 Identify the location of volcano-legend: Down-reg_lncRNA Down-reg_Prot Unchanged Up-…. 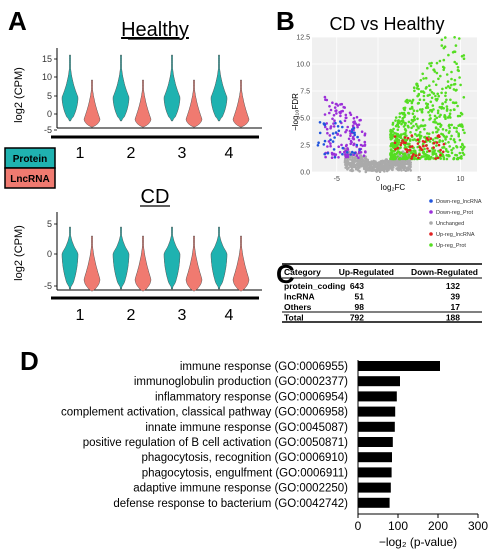
(455, 224).